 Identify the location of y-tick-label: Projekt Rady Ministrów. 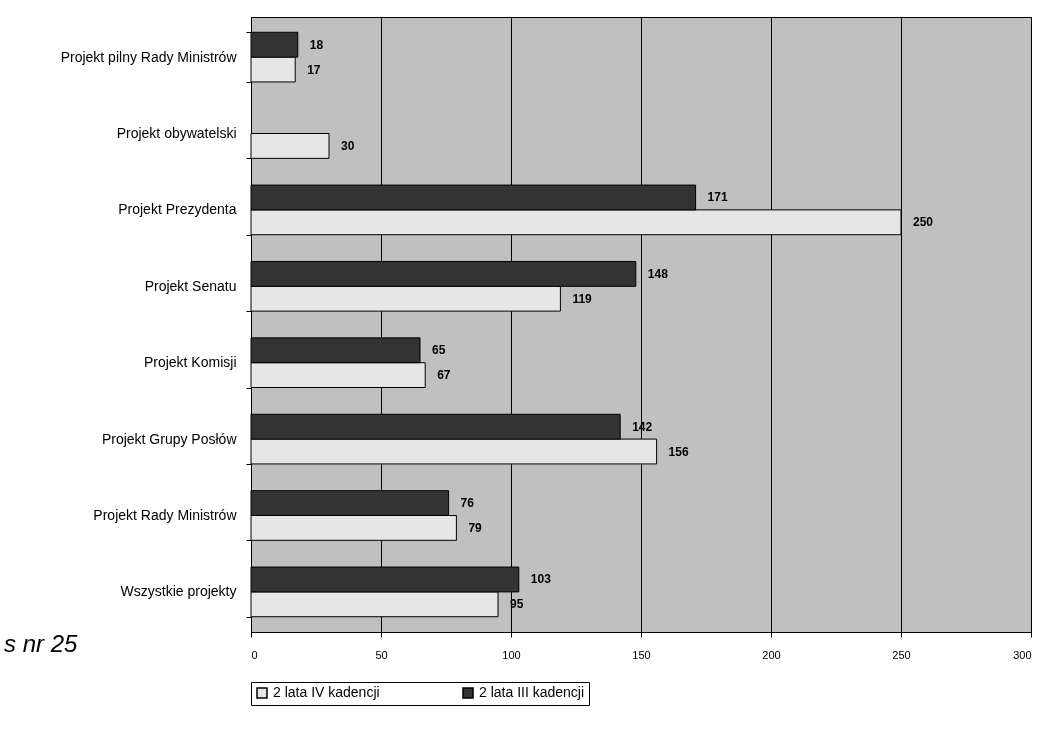
(165, 514).